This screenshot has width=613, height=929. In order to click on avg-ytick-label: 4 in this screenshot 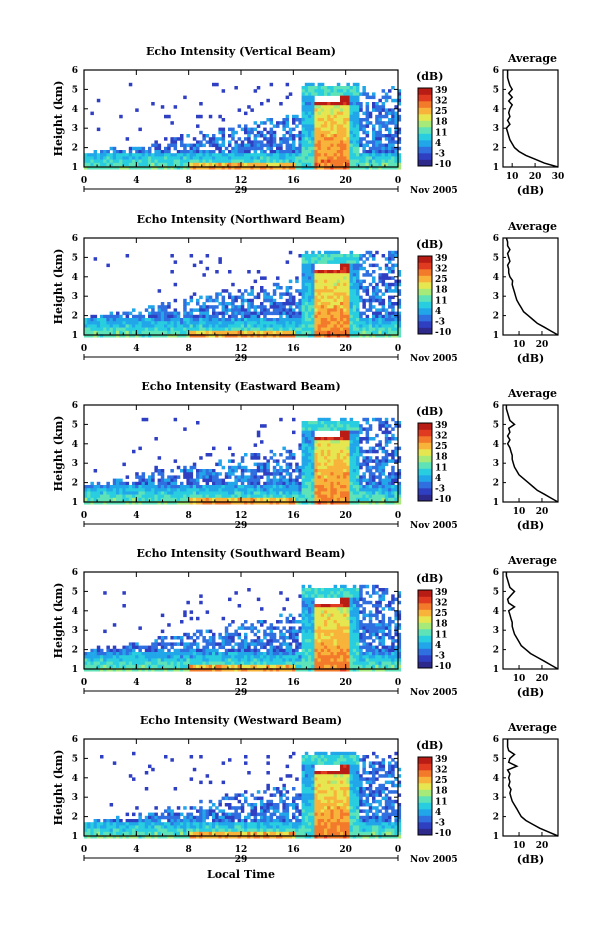, I will do `click(496, 110)`.